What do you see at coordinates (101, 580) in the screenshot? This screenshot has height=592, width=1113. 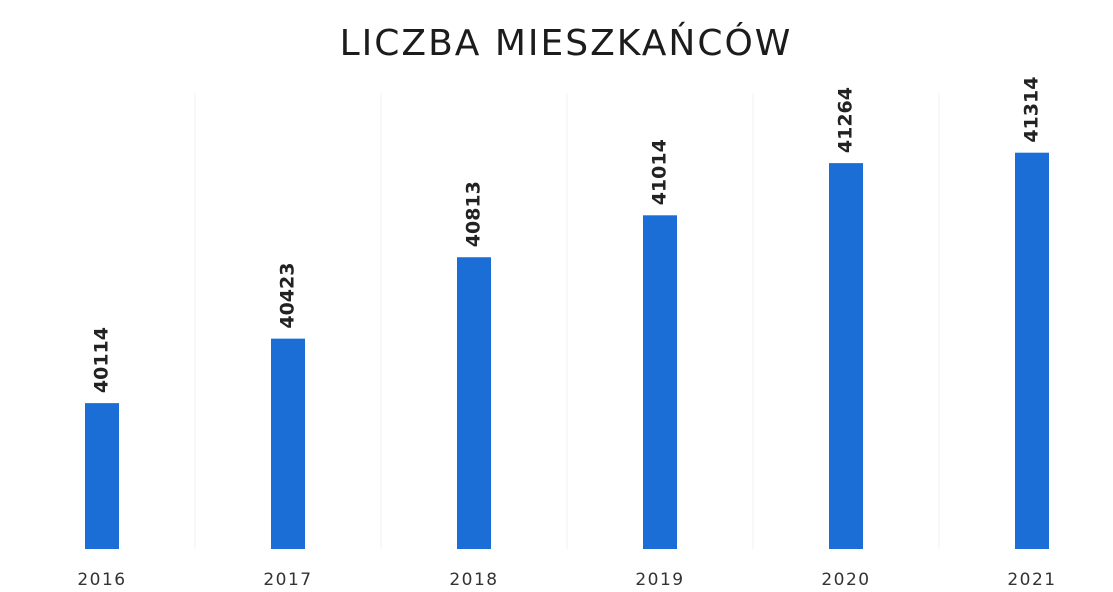 I see `x-tick-label: 2016` at bounding box center [101, 580].